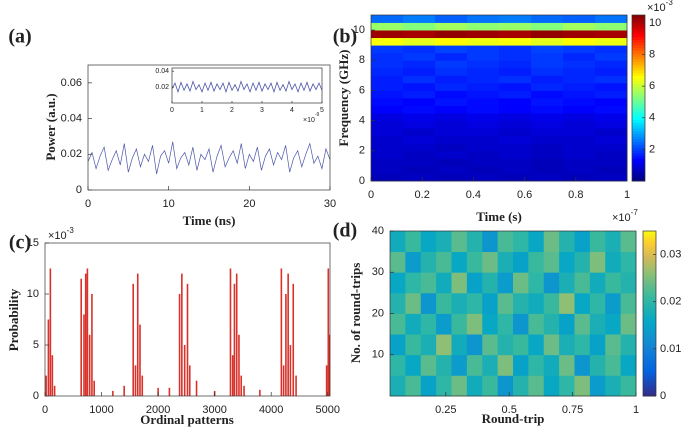  Describe the element at coordinates (513, 418) in the screenshot. I see `x-axis-label: Round-trip` at that location.